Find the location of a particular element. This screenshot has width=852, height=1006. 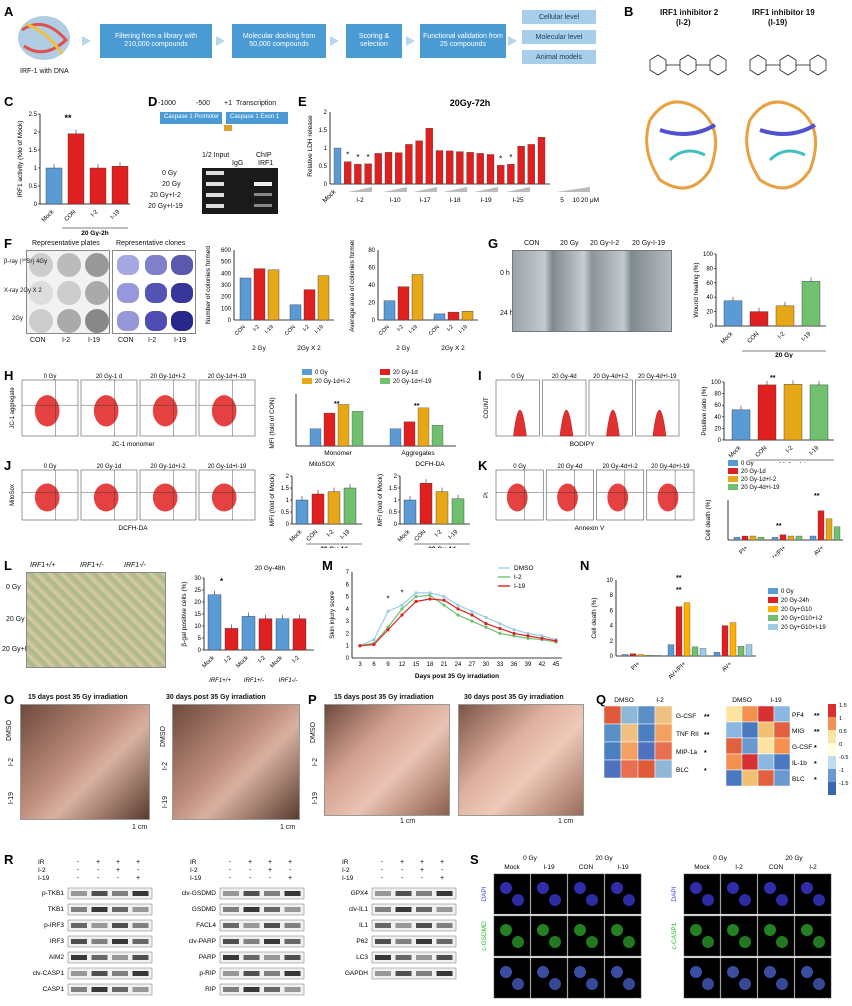

panel-o-letter: O is located at coordinates (9, 699).